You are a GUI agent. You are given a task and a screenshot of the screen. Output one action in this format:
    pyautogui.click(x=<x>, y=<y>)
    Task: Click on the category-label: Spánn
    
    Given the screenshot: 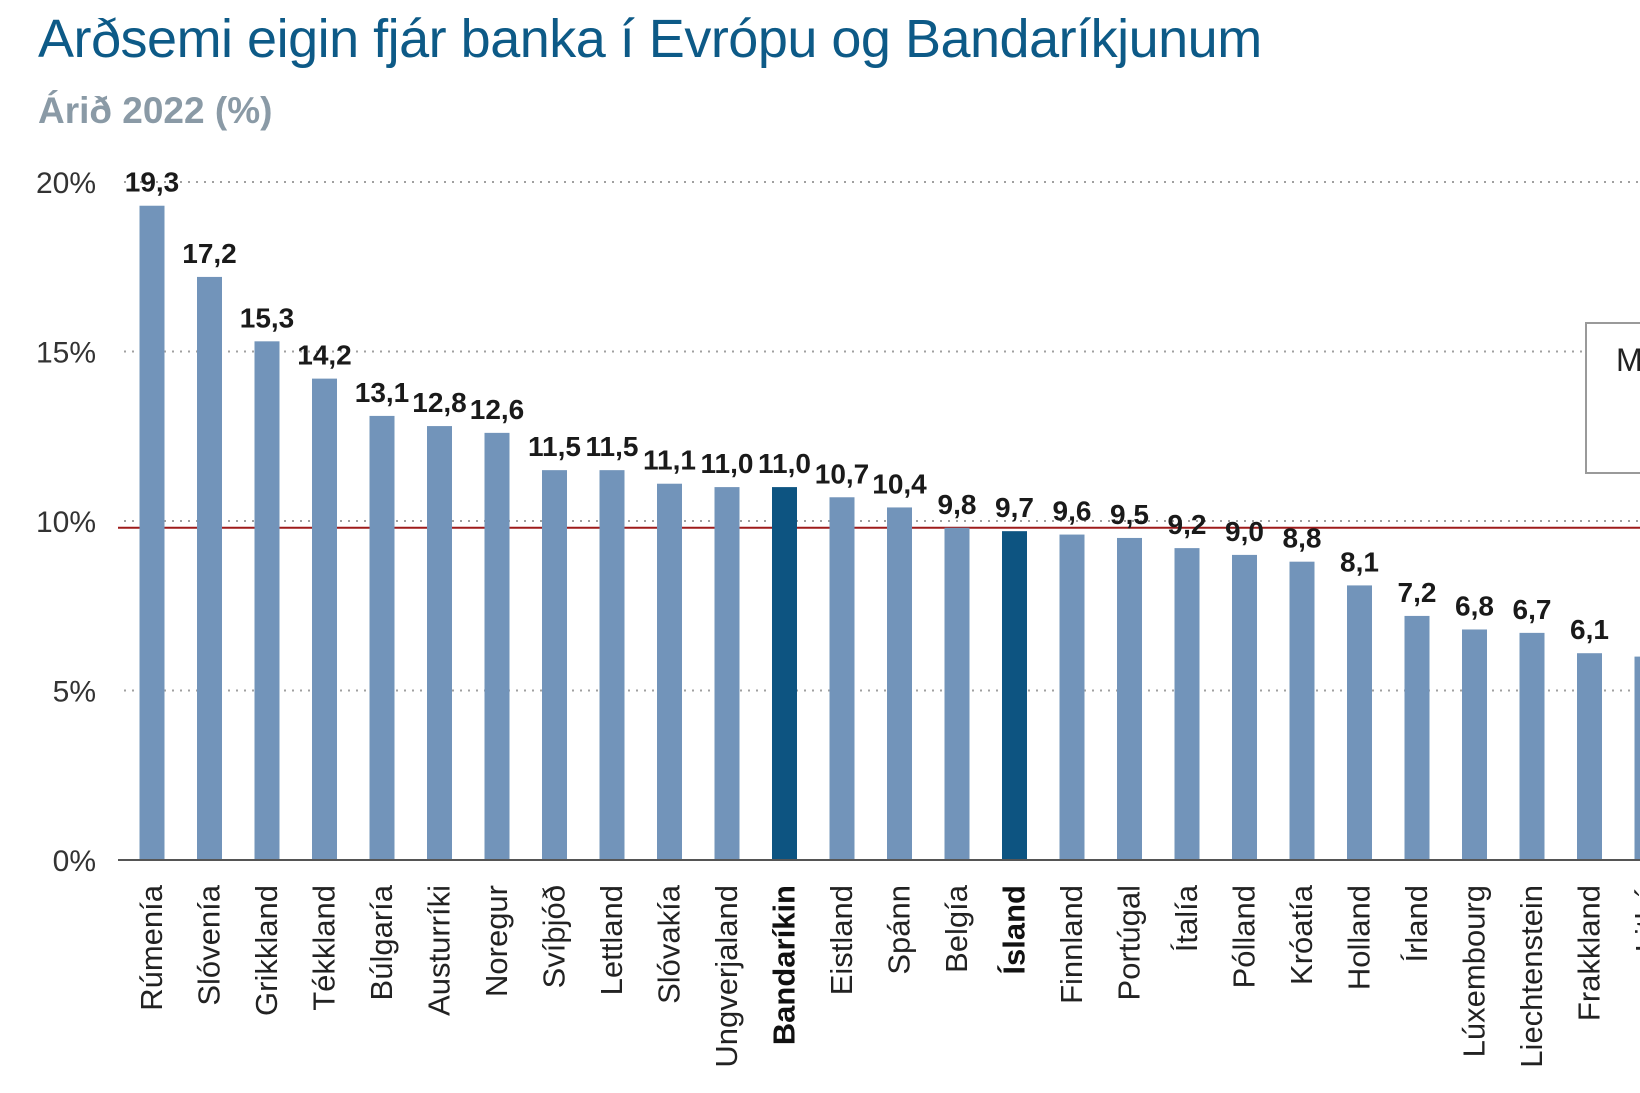 What is the action you would take?
    pyautogui.click(x=899, y=930)
    